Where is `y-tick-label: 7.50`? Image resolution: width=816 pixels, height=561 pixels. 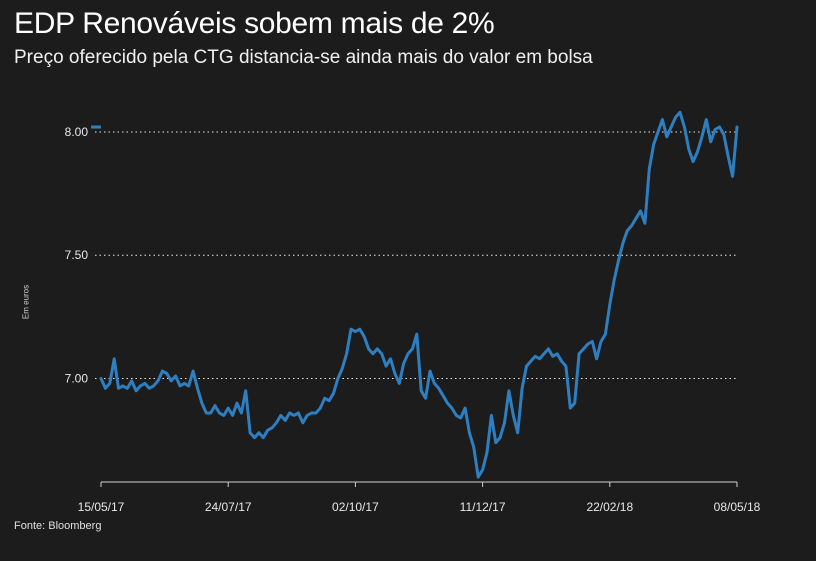 y-tick-label: 7.50 is located at coordinates (77, 255).